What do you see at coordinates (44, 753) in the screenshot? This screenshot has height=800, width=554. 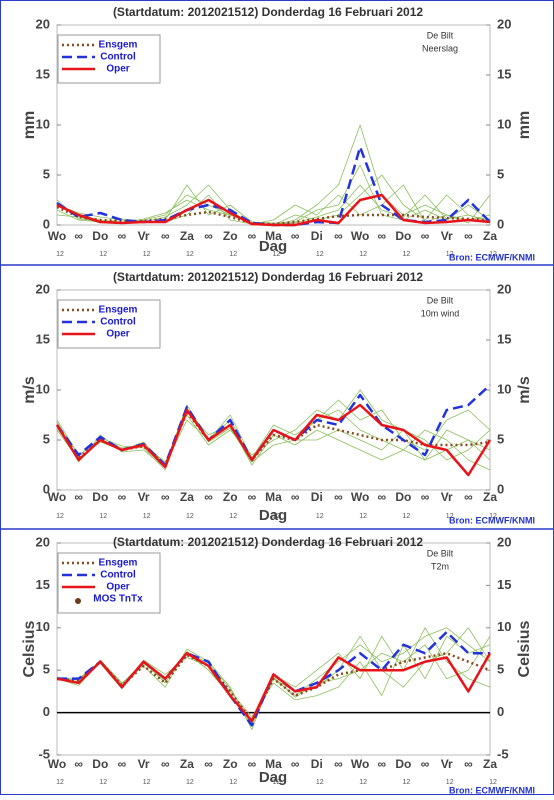 I see `y-tick-label: -5` at bounding box center [44, 753].